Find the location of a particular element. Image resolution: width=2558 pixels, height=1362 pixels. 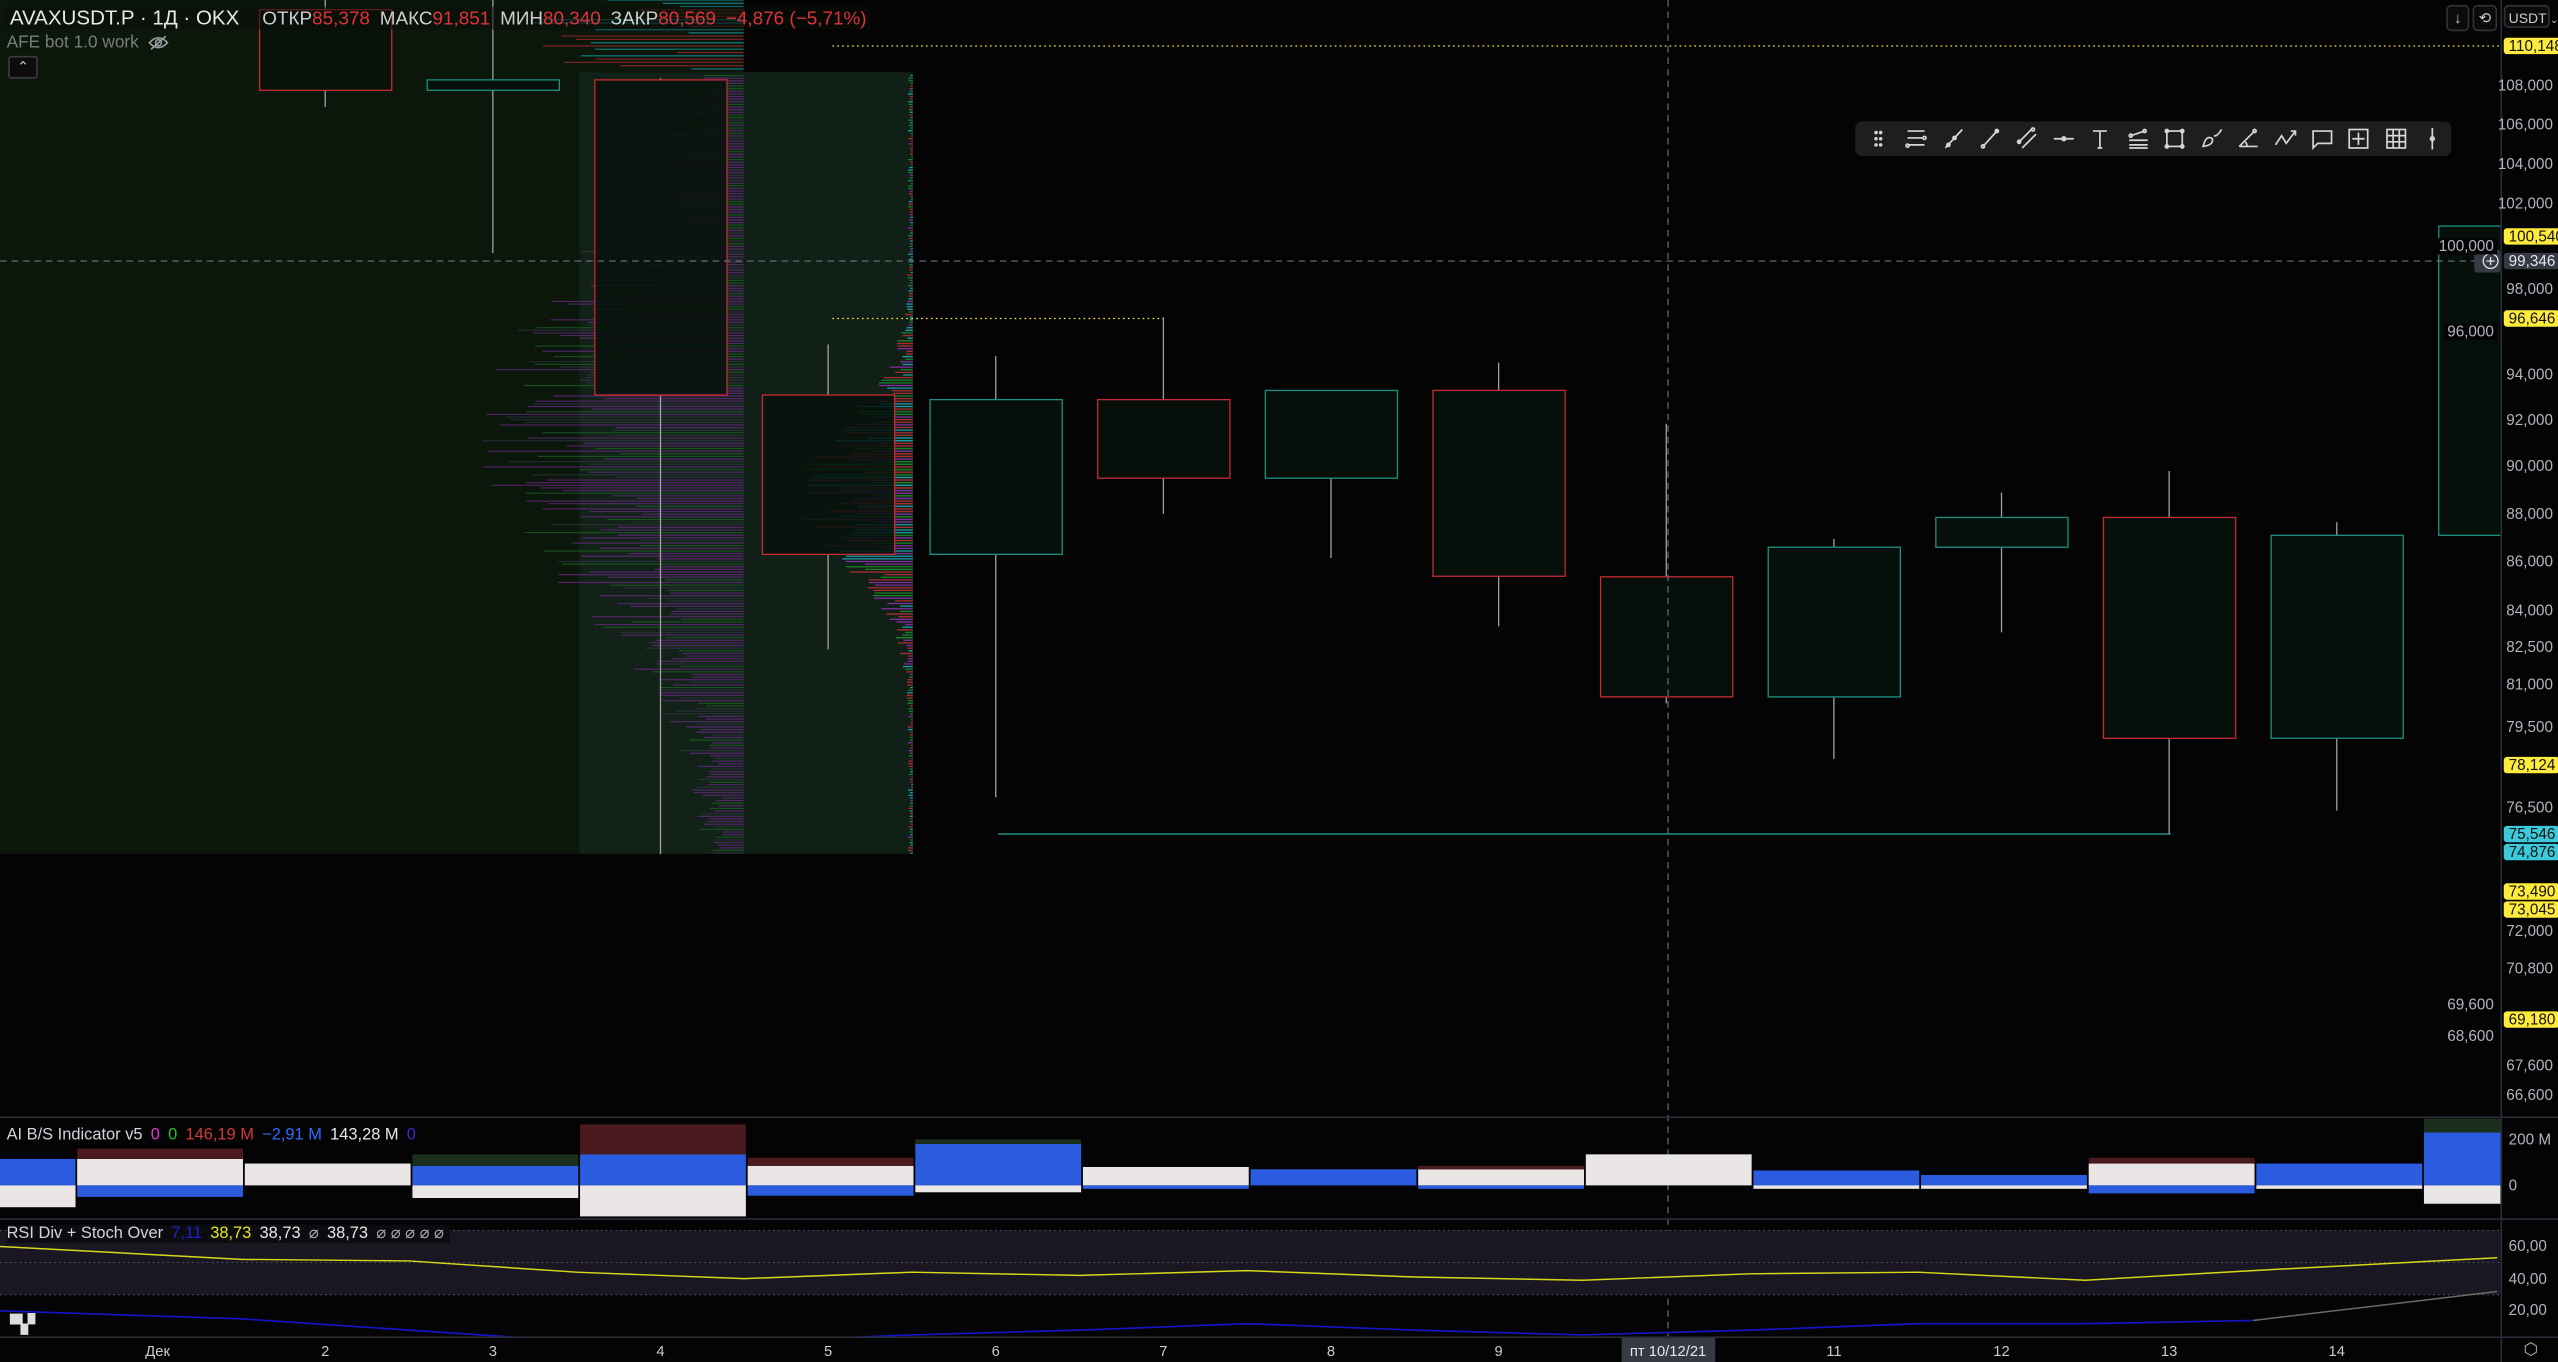

grid-icon is located at coordinates (2396, 138).